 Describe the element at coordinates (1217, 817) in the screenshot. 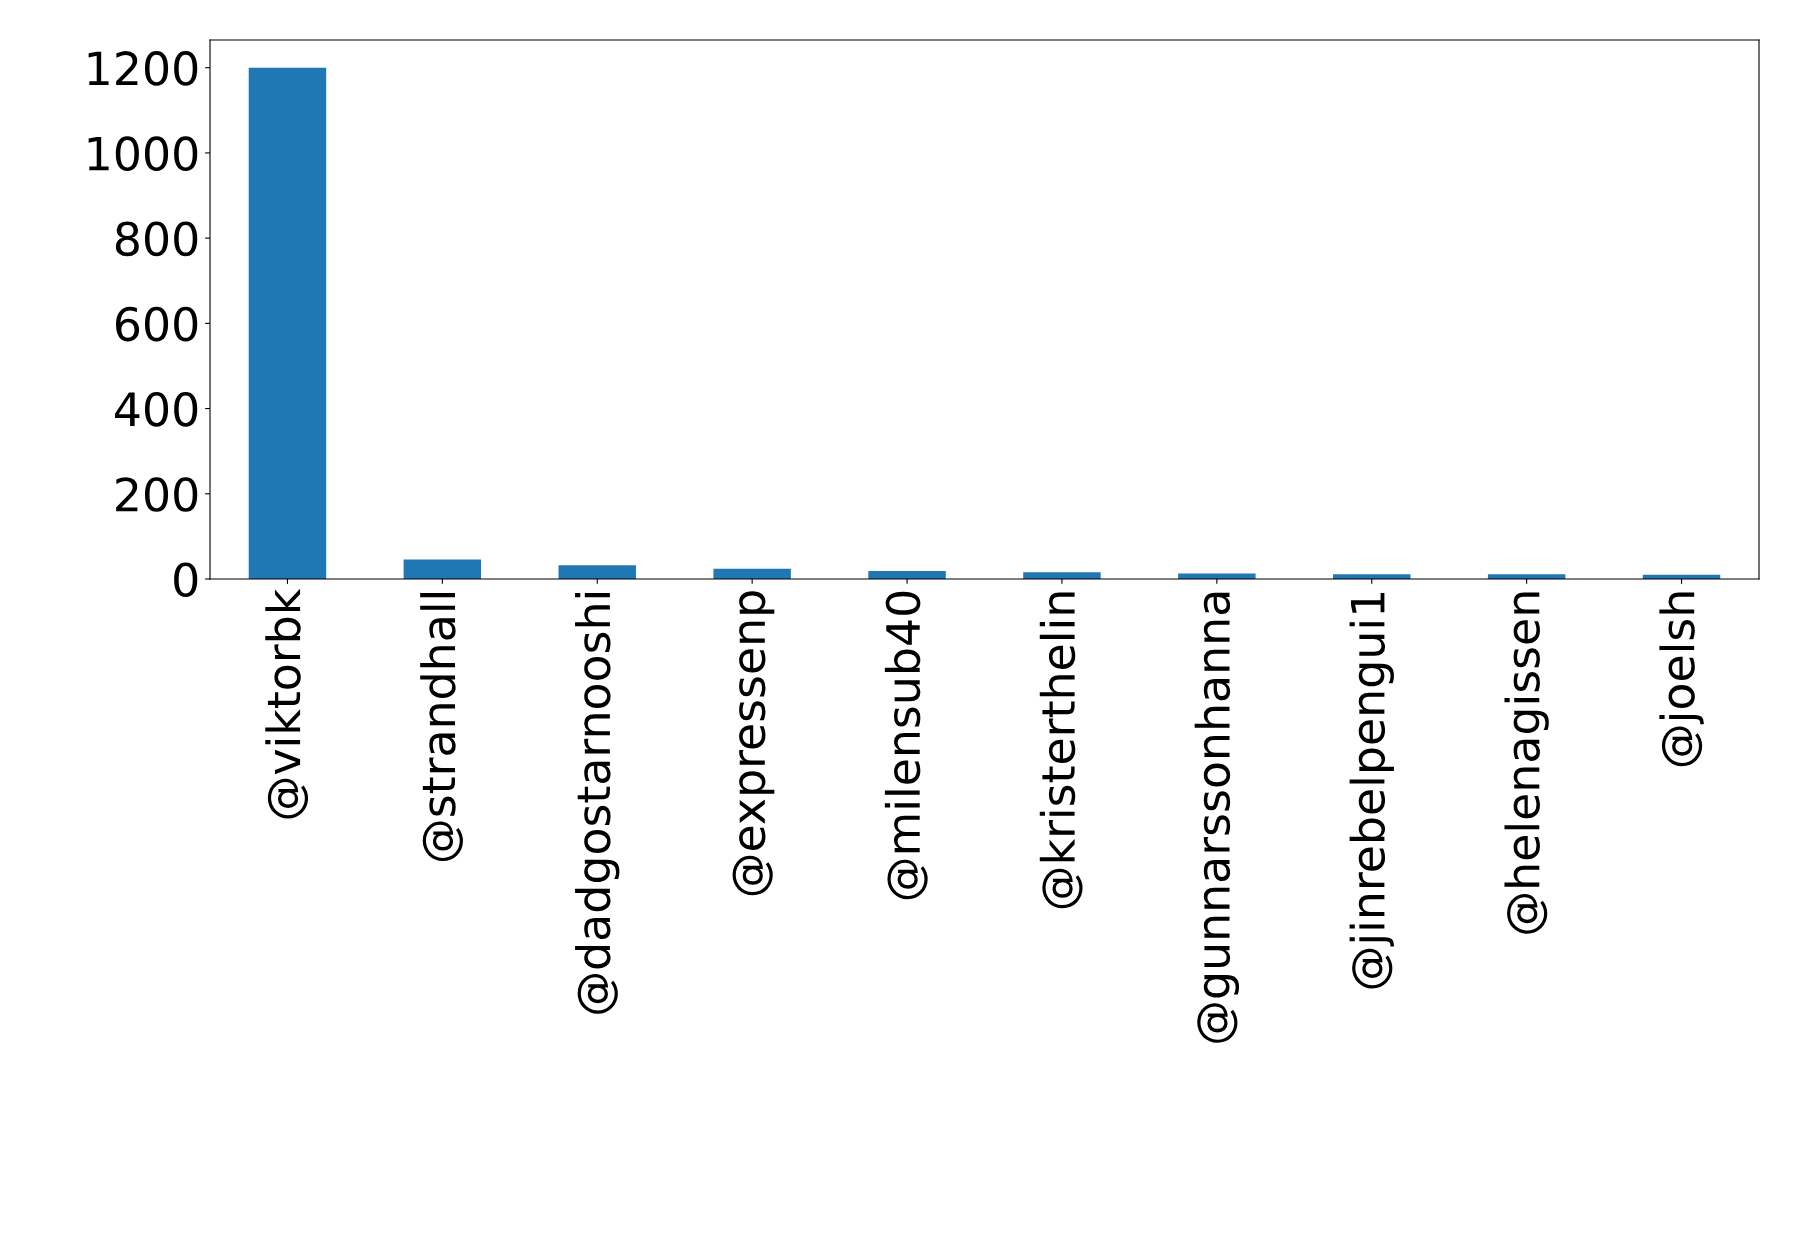

I see `x-tick-label: @gunnarssonhanna` at that location.